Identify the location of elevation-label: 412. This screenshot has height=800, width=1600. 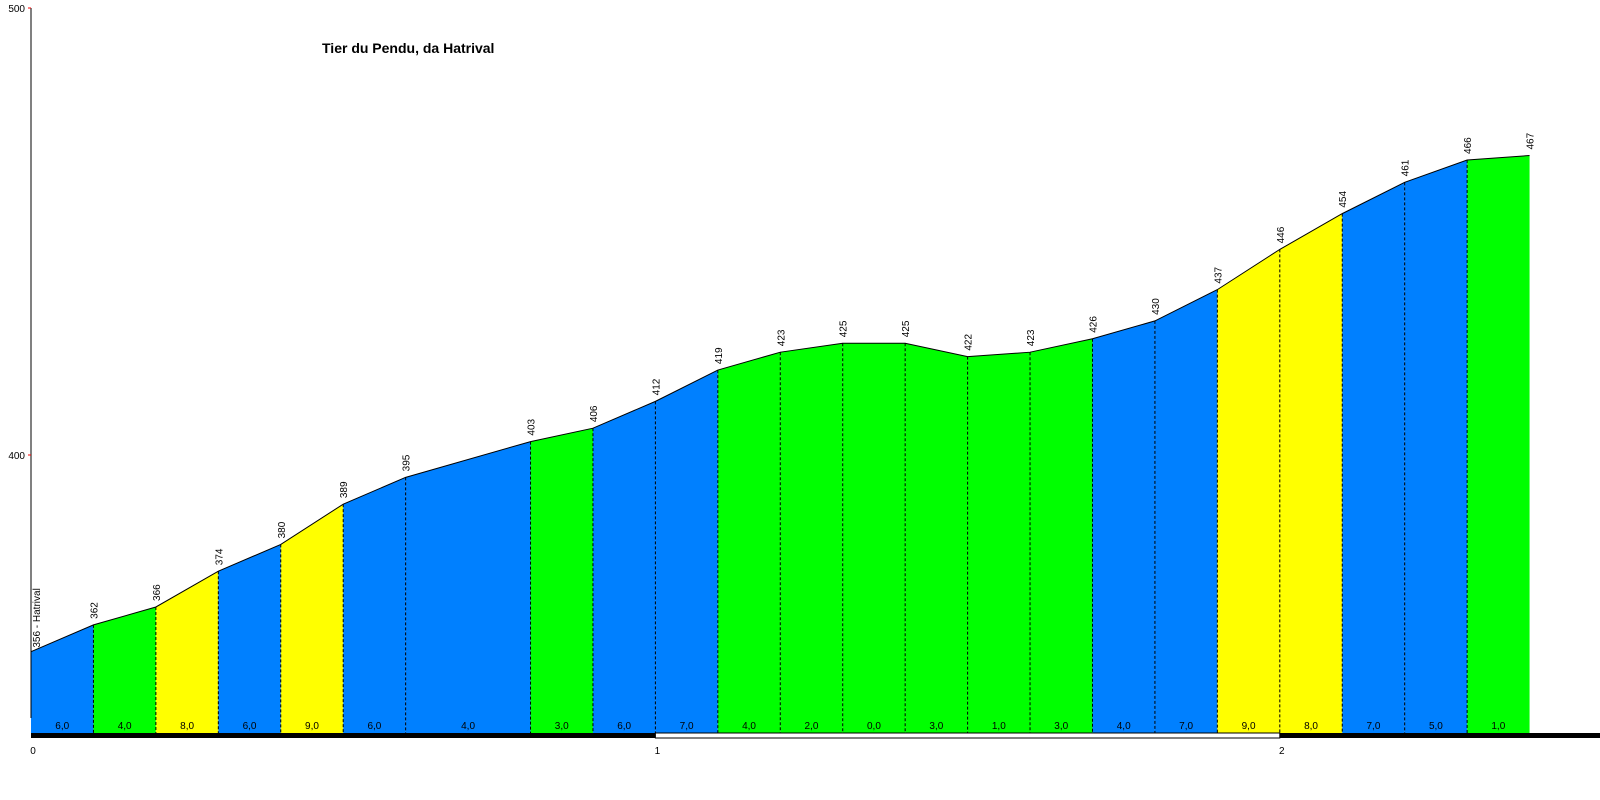
(656, 386).